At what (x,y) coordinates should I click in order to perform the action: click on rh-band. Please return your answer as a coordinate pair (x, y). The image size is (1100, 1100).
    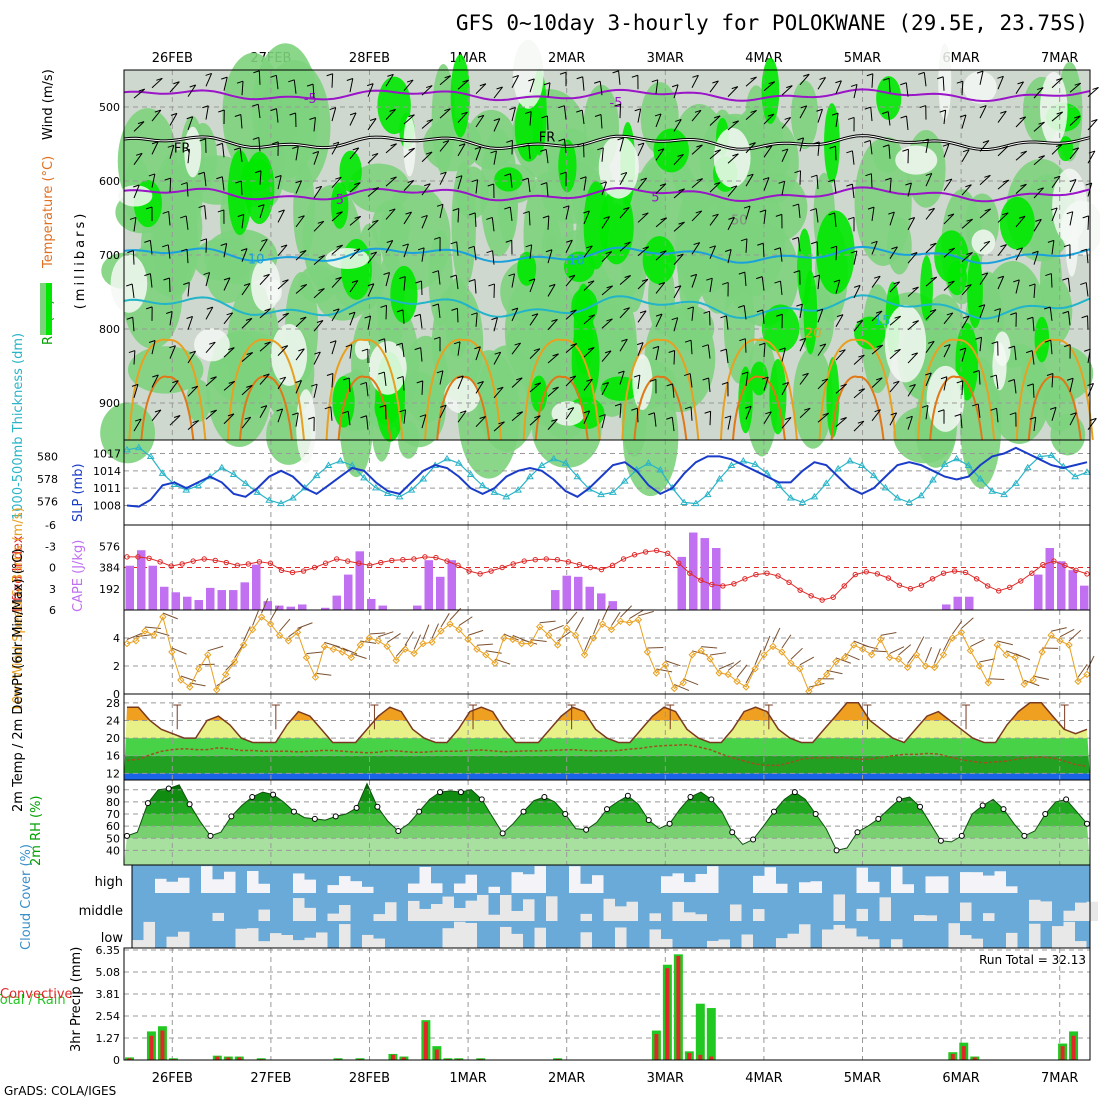
    Looking at the image, I should click on (607, 851).